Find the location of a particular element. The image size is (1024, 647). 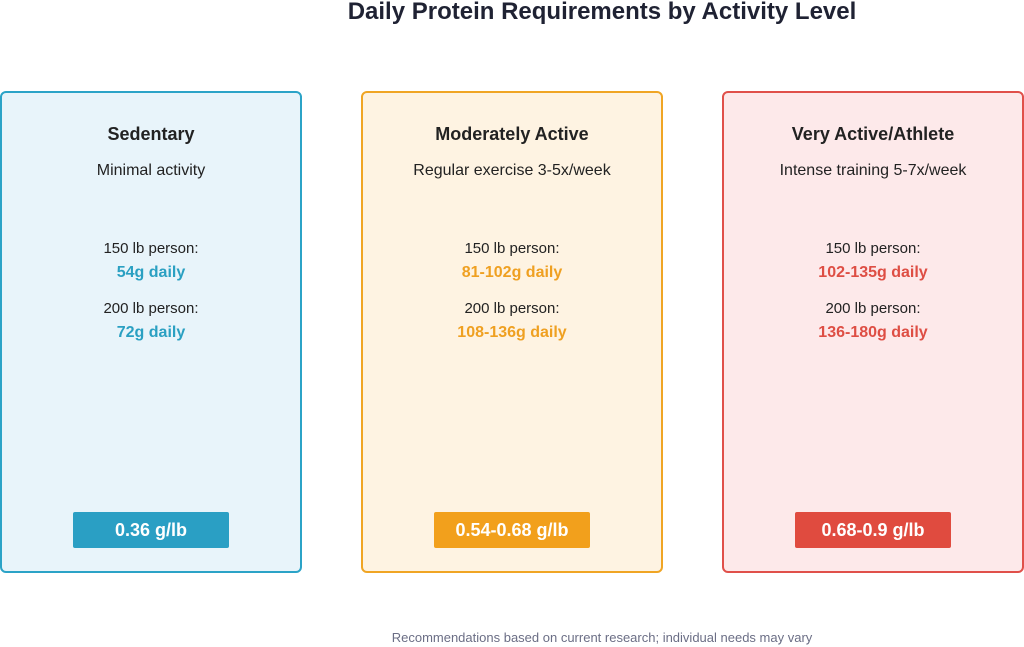

ratio-badge: 0.54-0.68 g/lb is located at coordinates (512, 530).